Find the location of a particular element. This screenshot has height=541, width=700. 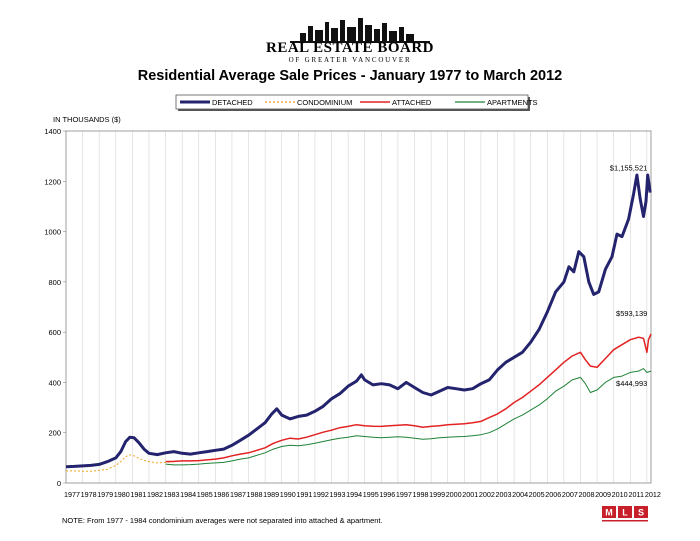

x-tick-label: 1991 is located at coordinates (304, 494).